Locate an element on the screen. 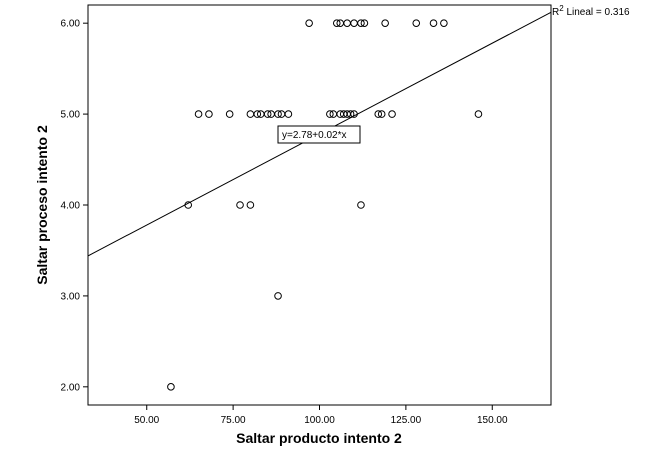 The height and width of the screenshot is (451, 666). y-tick-label: 6.00 is located at coordinates (71, 24).